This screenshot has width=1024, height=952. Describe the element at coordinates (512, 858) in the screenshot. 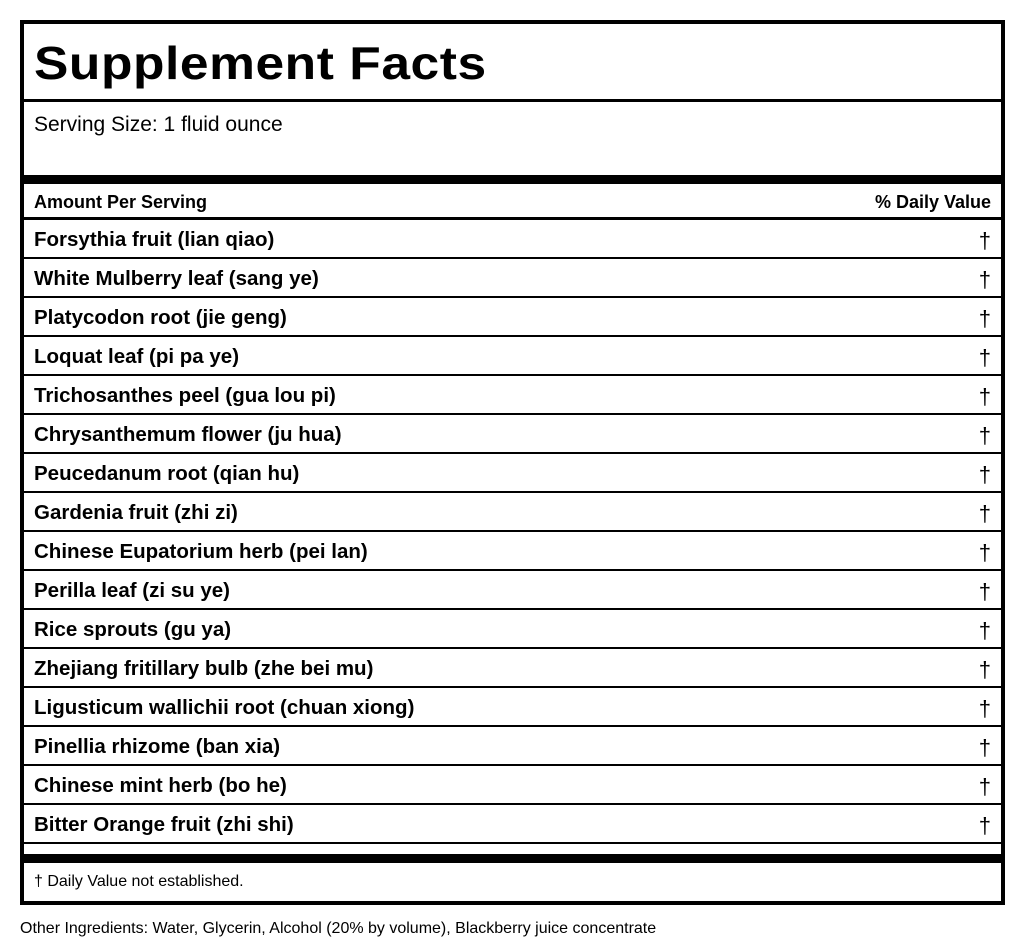

I see `bottom-thick-divider` at that location.